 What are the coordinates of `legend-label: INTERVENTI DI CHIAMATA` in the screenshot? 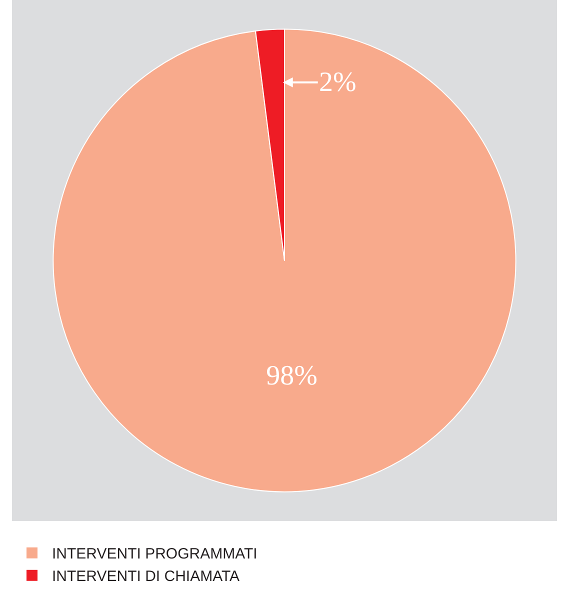 It's located at (146, 577).